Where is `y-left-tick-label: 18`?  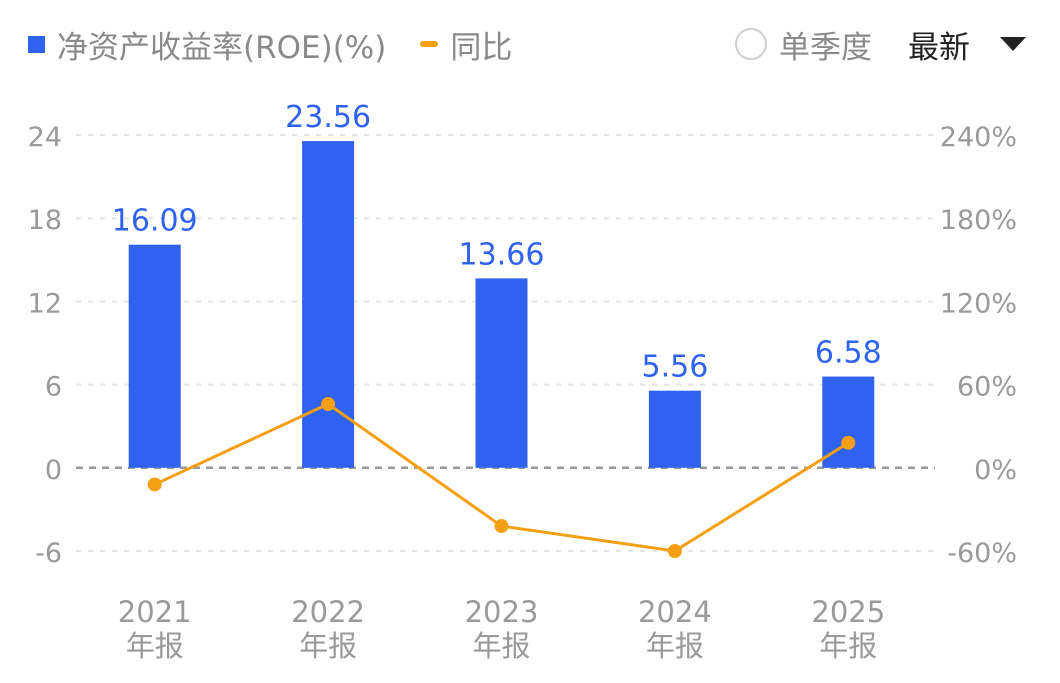 y-left-tick-label: 18 is located at coordinates (45, 220).